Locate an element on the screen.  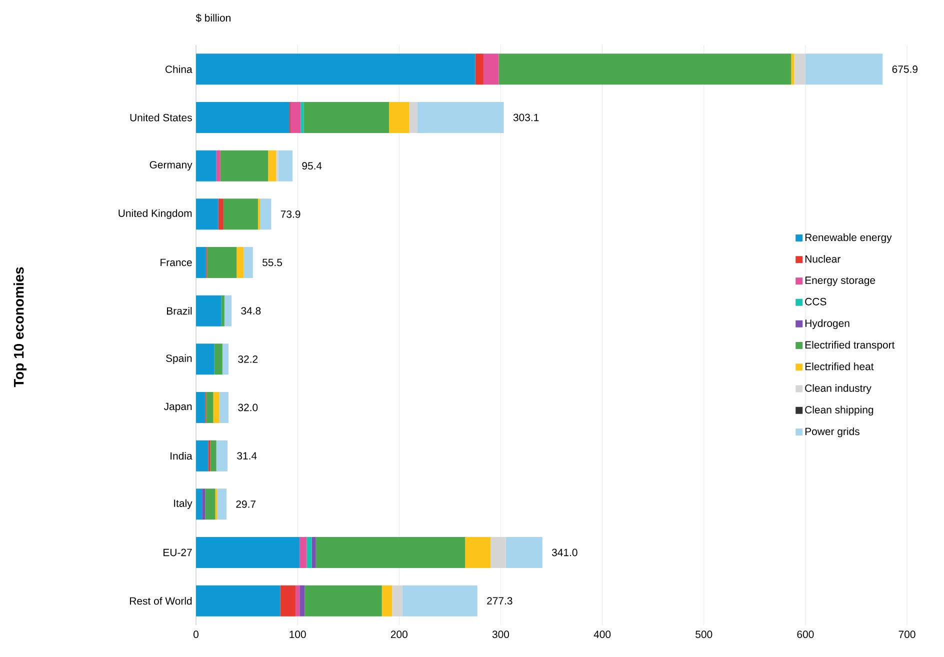
total-label: 32.0 is located at coordinates (248, 408).